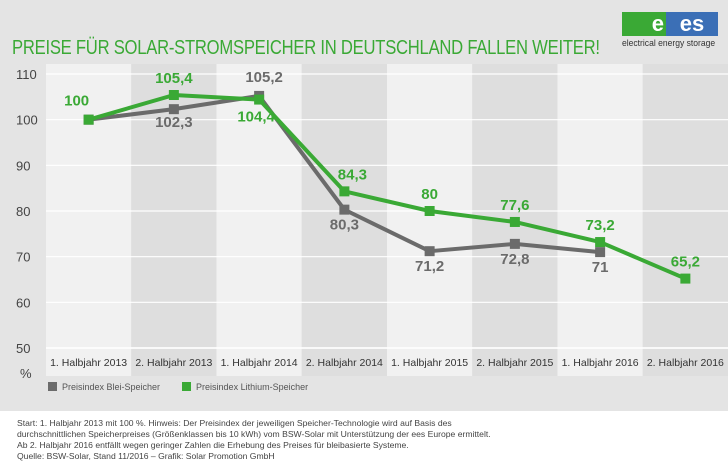  Describe the element at coordinates (27, 120) in the screenshot. I see `y-tick-label: 100` at that location.